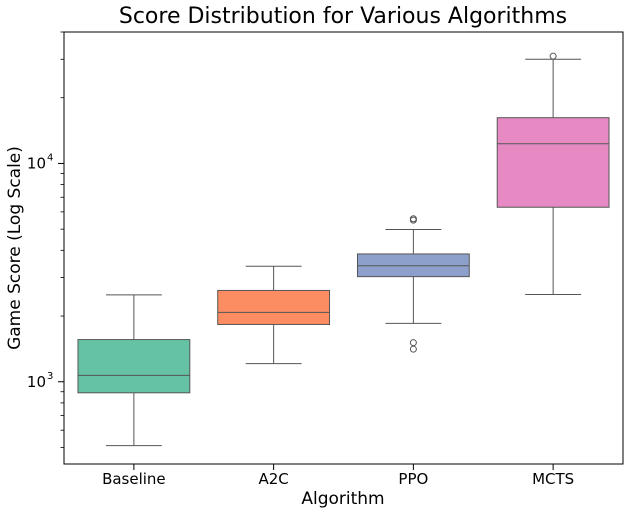  Describe the element at coordinates (273, 479) in the screenshot. I see `x-tick-label: A2C` at that location.